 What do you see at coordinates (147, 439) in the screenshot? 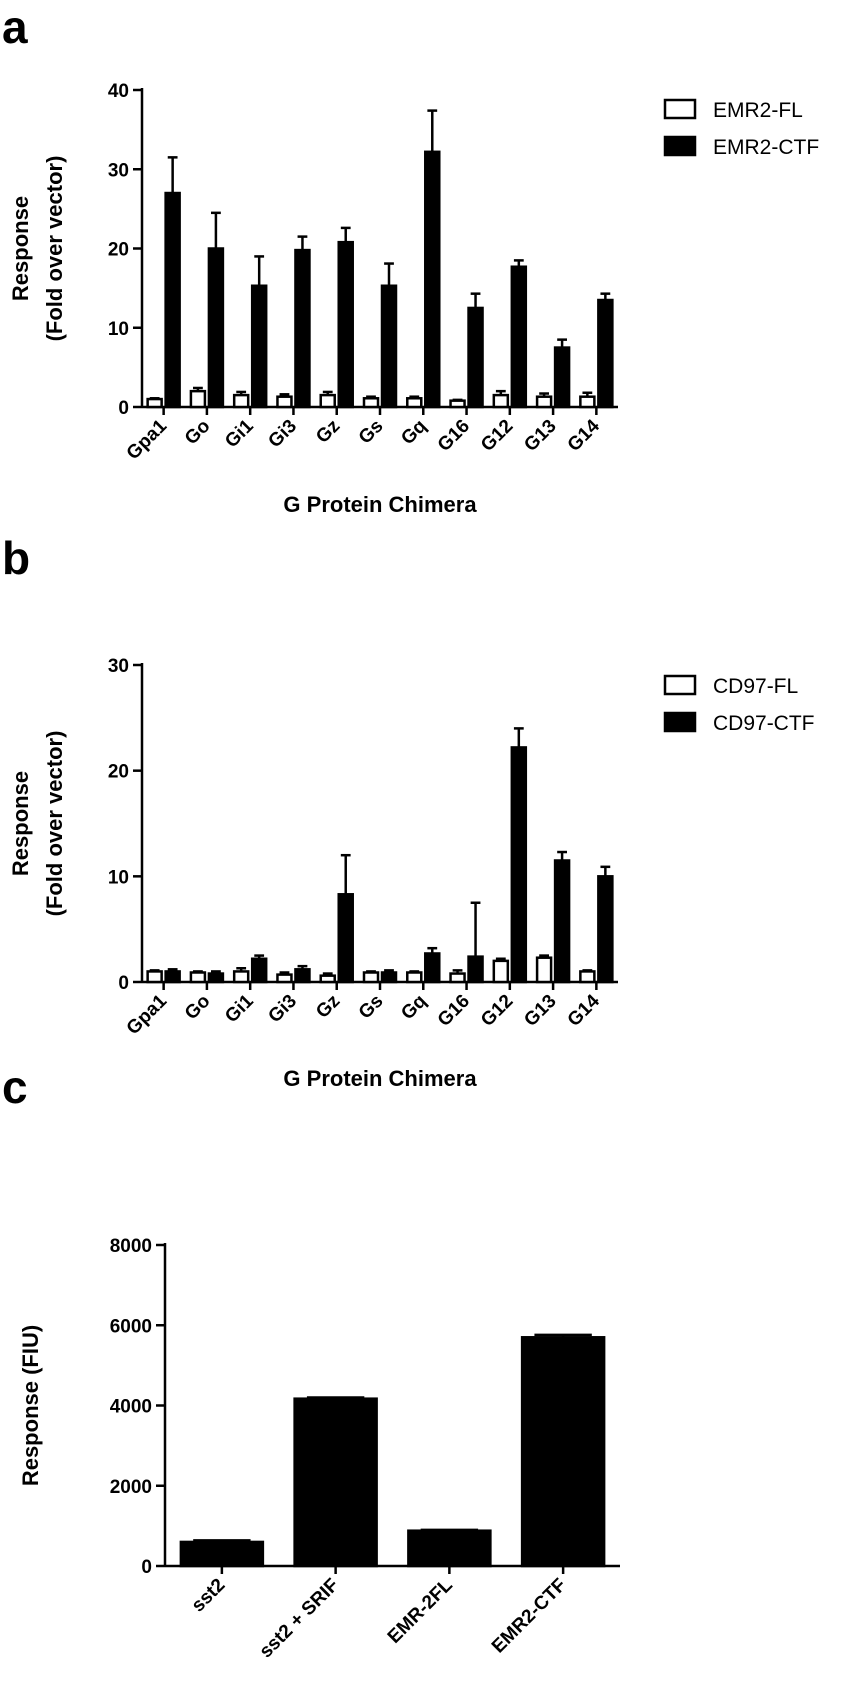
I see `chart1-x-tick-label: Gpa1` at bounding box center [147, 439].